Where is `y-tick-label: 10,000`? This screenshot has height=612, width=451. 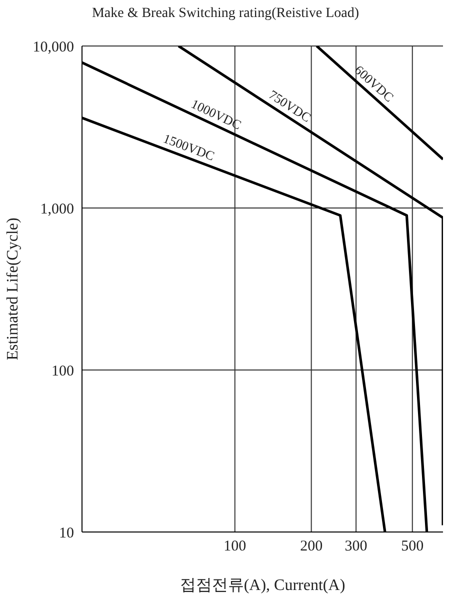 y-tick-label: 10,000 is located at coordinates (53, 47).